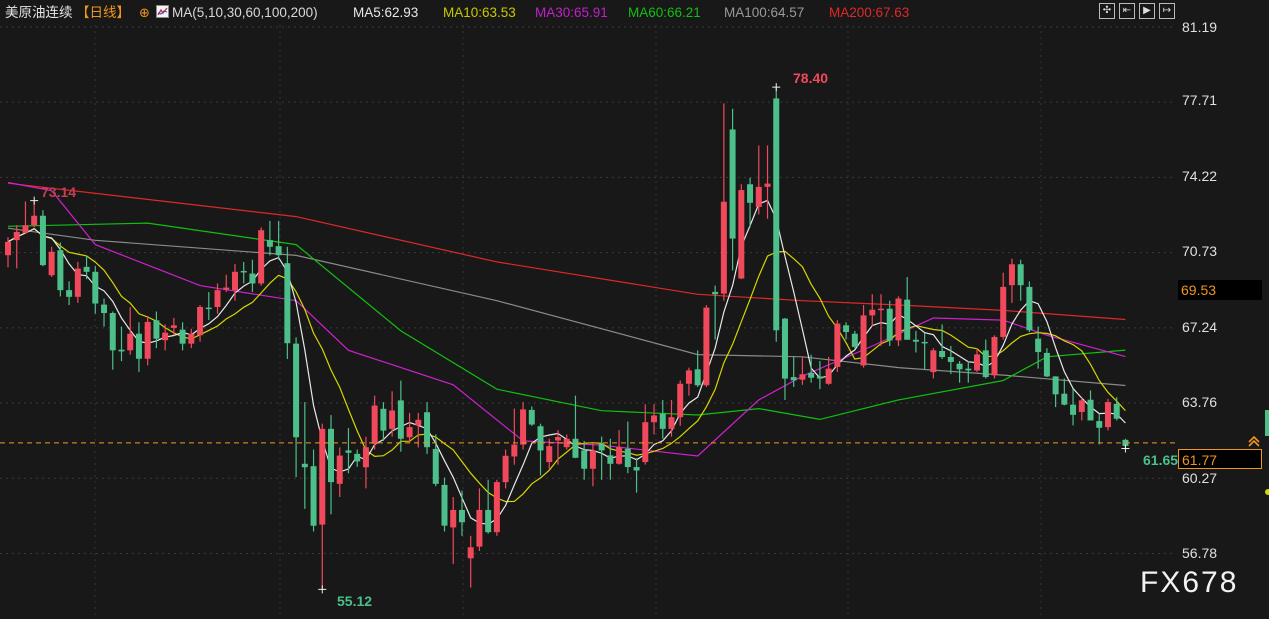 The width and height of the screenshot is (1269, 619). I want to click on ma30-value: MA30:65.91, so click(571, 12).